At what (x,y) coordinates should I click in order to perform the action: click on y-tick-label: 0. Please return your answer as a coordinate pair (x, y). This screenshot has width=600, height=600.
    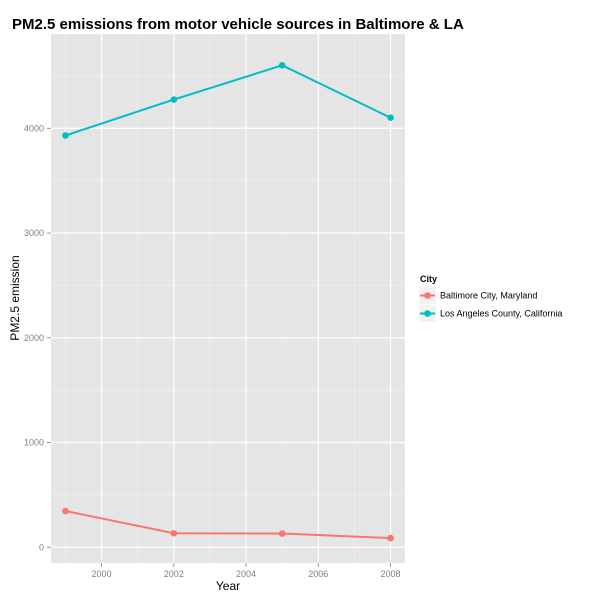
    Looking at the image, I should click on (41, 547).